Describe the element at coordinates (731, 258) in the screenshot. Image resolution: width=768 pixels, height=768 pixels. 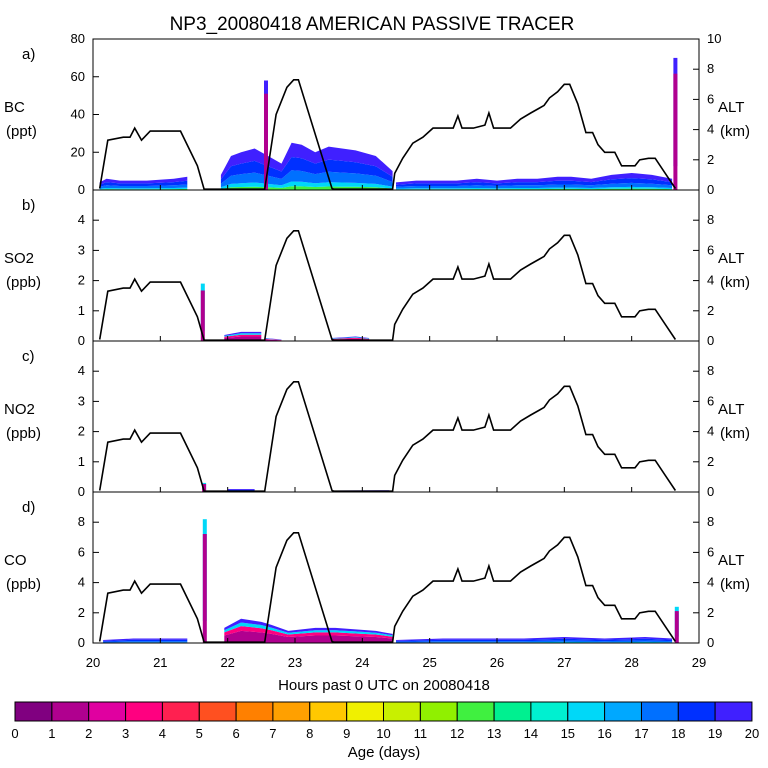
I see `alt-label-so2: ALT` at that location.